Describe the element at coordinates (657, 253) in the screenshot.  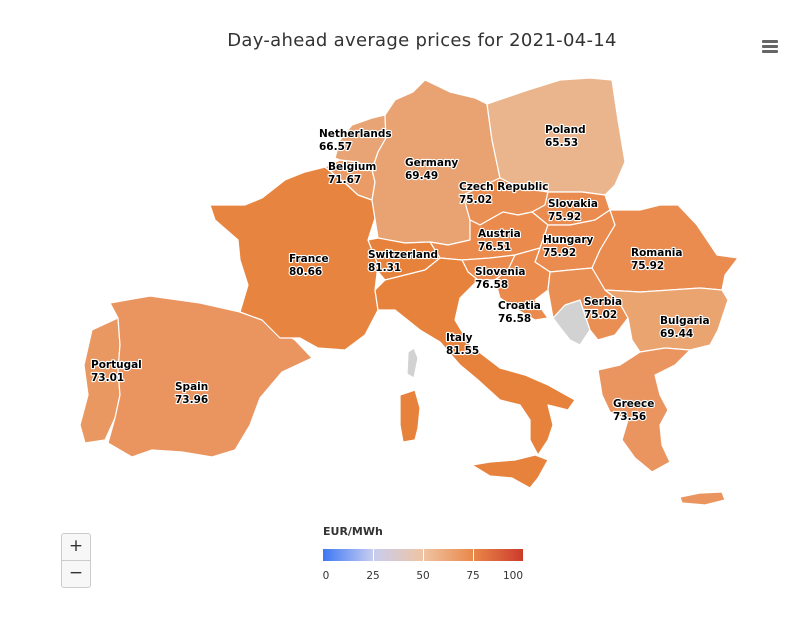
I see `label-romania-name: Romania` at that location.